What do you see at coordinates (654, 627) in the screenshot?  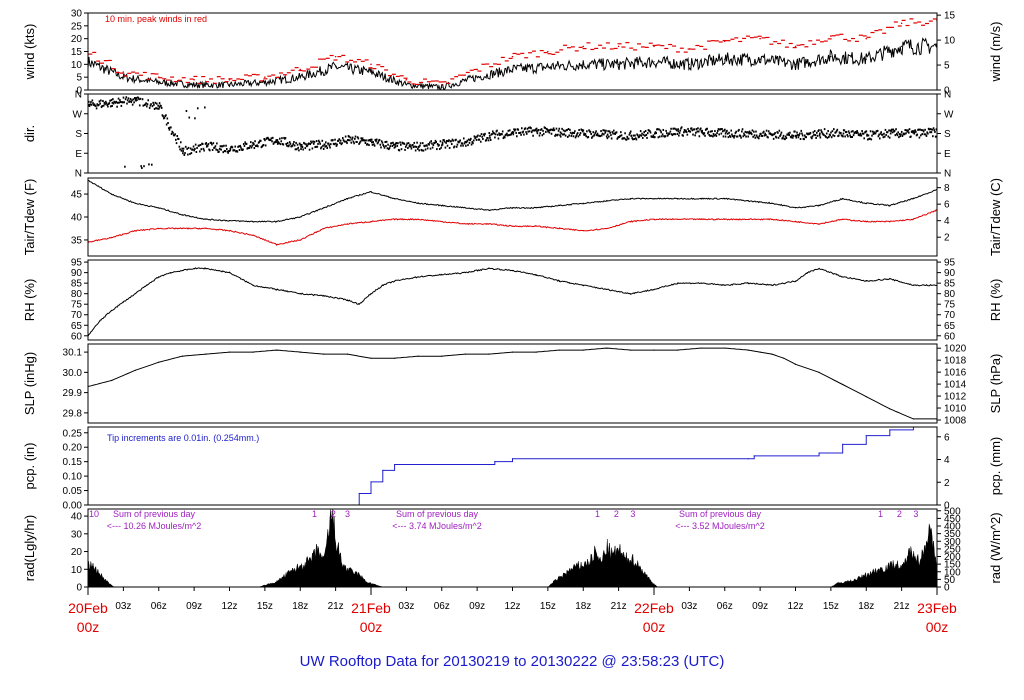 I see `day-label-time: 00z` at bounding box center [654, 627].